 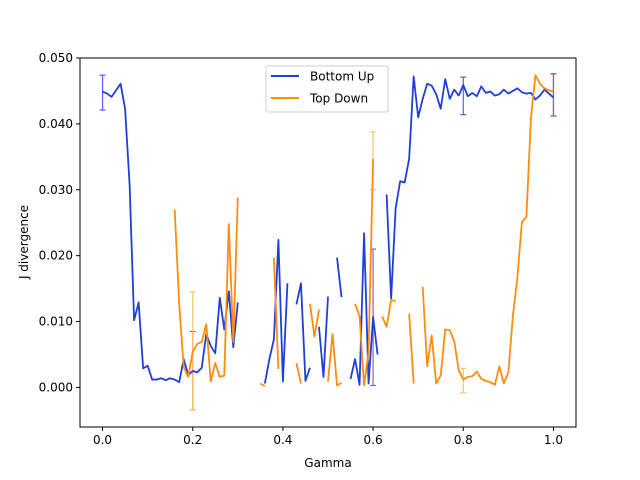 I want to click on y-tick-label: 0.020, so click(x=56, y=256).